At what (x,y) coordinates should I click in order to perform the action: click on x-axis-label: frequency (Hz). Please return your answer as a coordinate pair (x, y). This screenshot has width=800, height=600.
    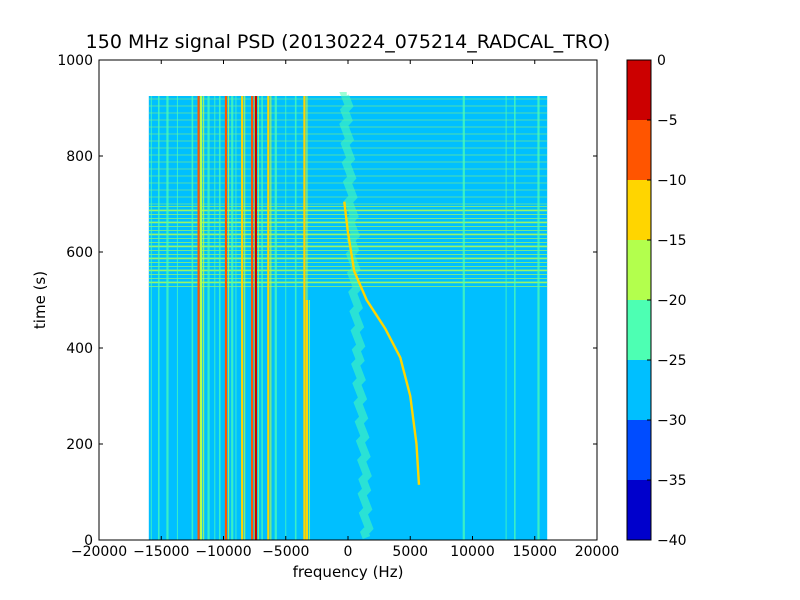
    Looking at the image, I should click on (348, 572).